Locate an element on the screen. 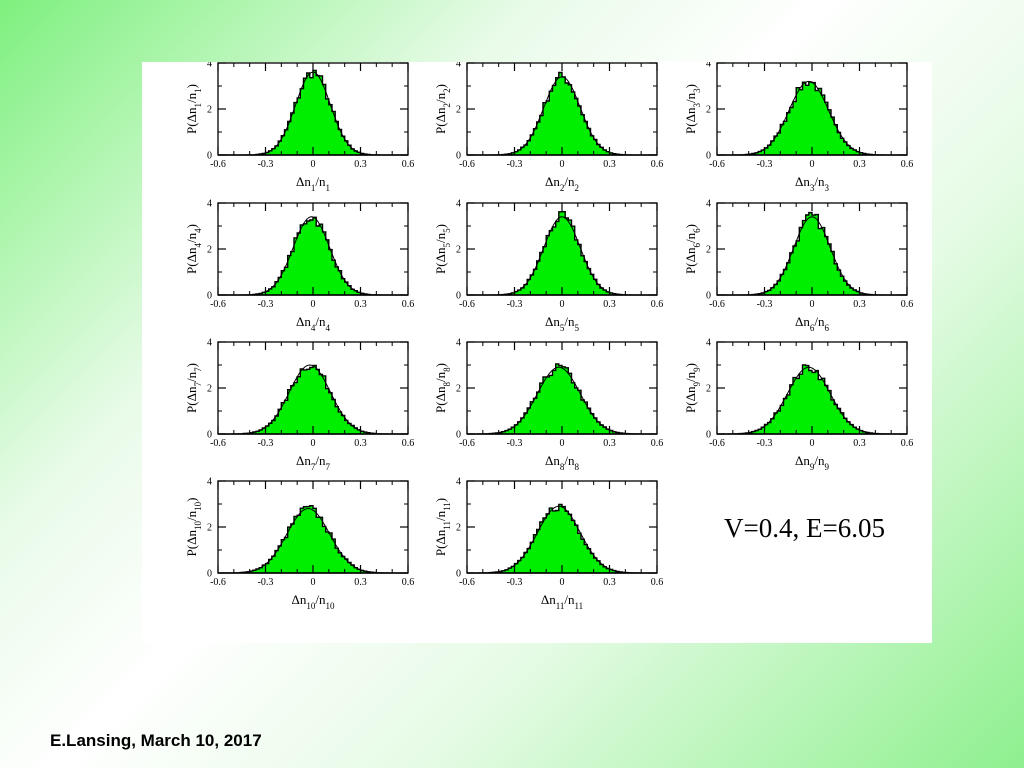 Image resolution: width=1024 pixels, height=768 pixels. histogram-panel-8: -0.6 -0.3 0 0.3 0.6 0 2 4 Δn8/n8 P(Δn8/n8) is located at coordinates (548, 405).